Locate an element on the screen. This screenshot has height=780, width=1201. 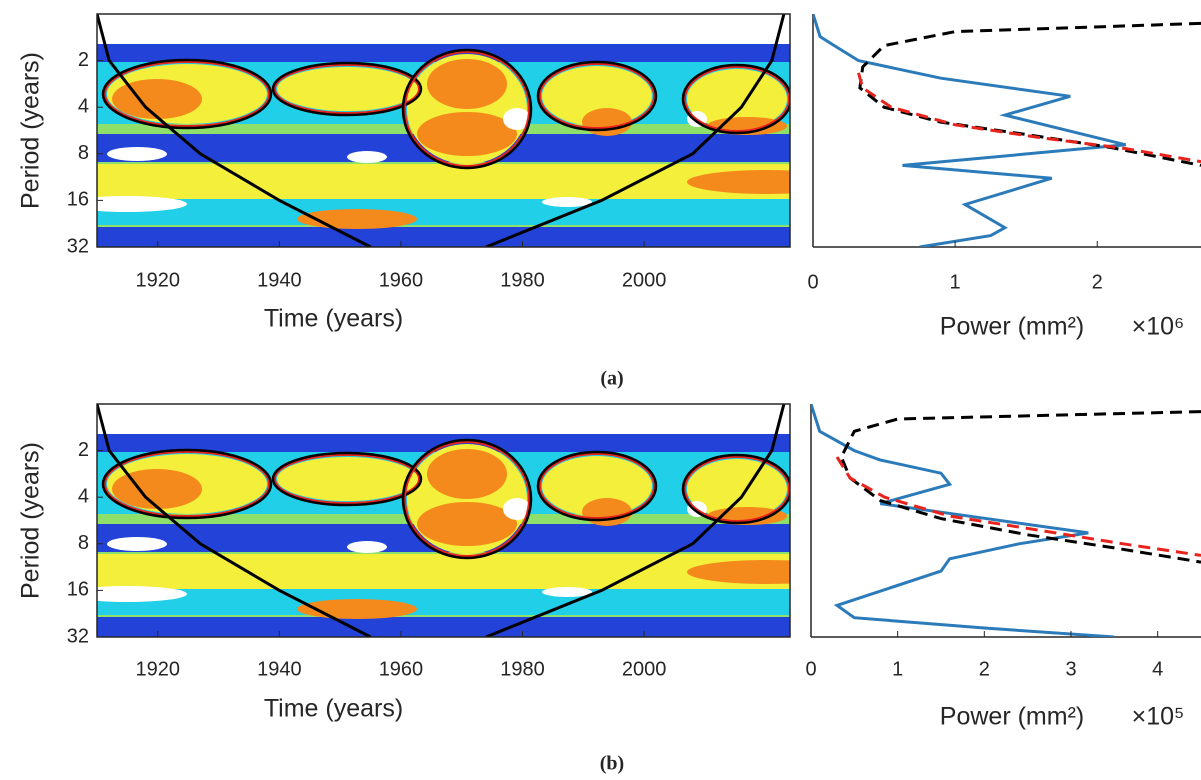
global-spectrum is located at coordinates (1007, 130).